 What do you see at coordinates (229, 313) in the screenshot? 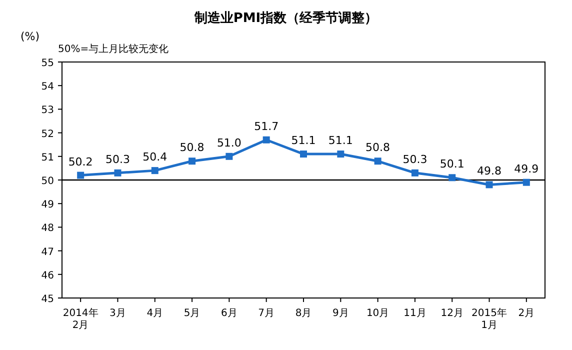
I see `x-tick-label: 6月` at bounding box center [229, 313].